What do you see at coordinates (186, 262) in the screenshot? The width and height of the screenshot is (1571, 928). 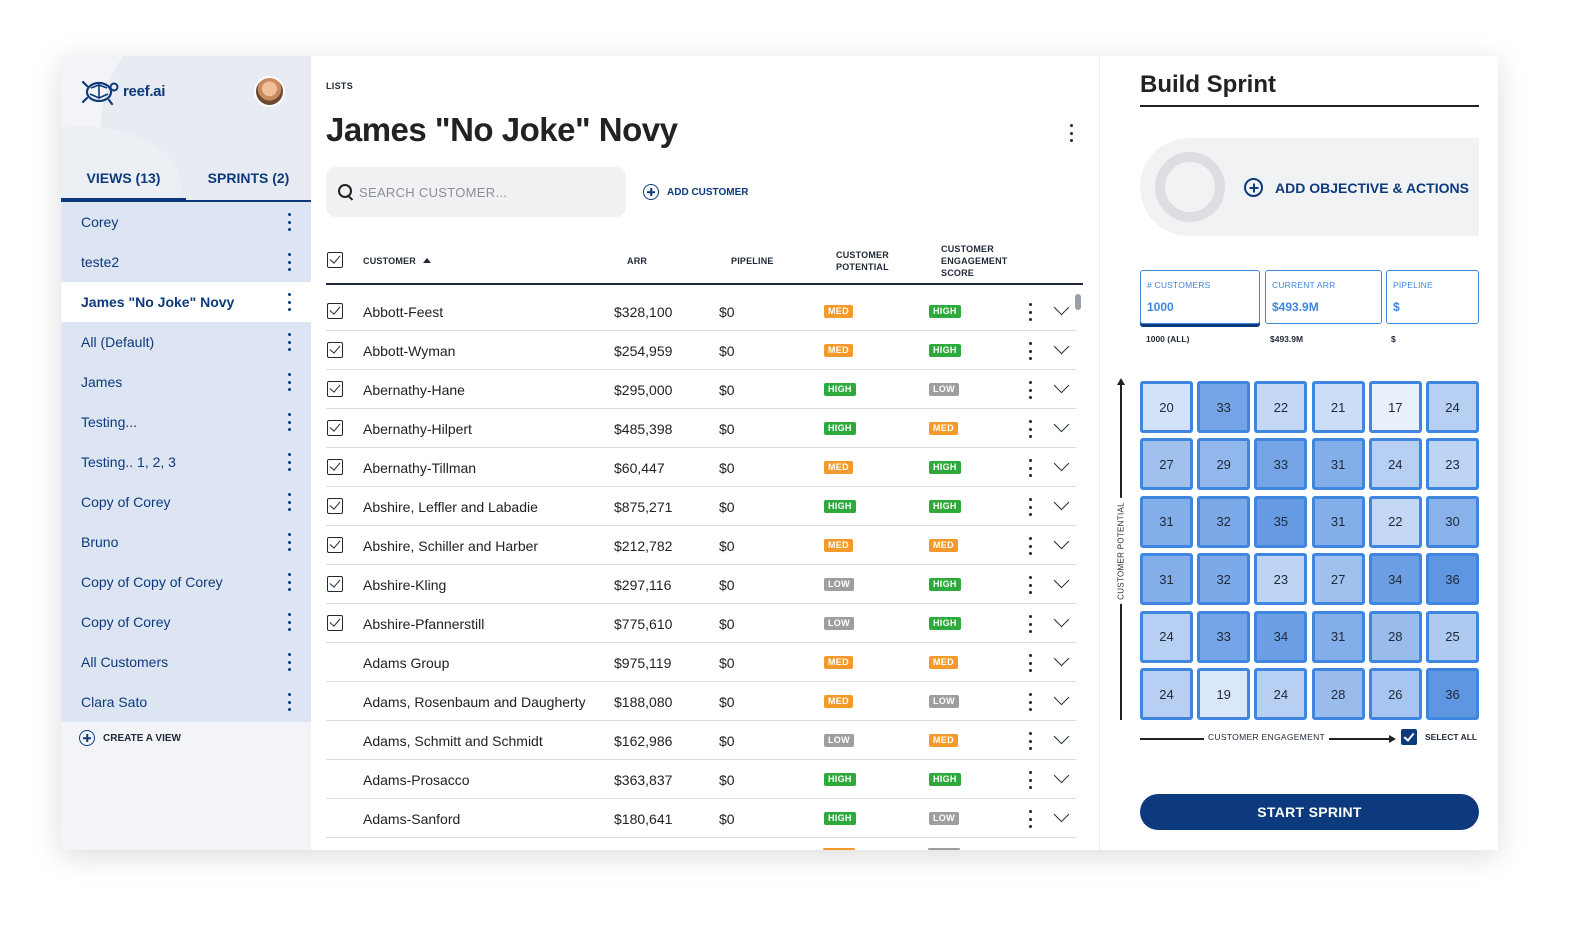 I see `sidebar-view-item: teste2` at bounding box center [186, 262].